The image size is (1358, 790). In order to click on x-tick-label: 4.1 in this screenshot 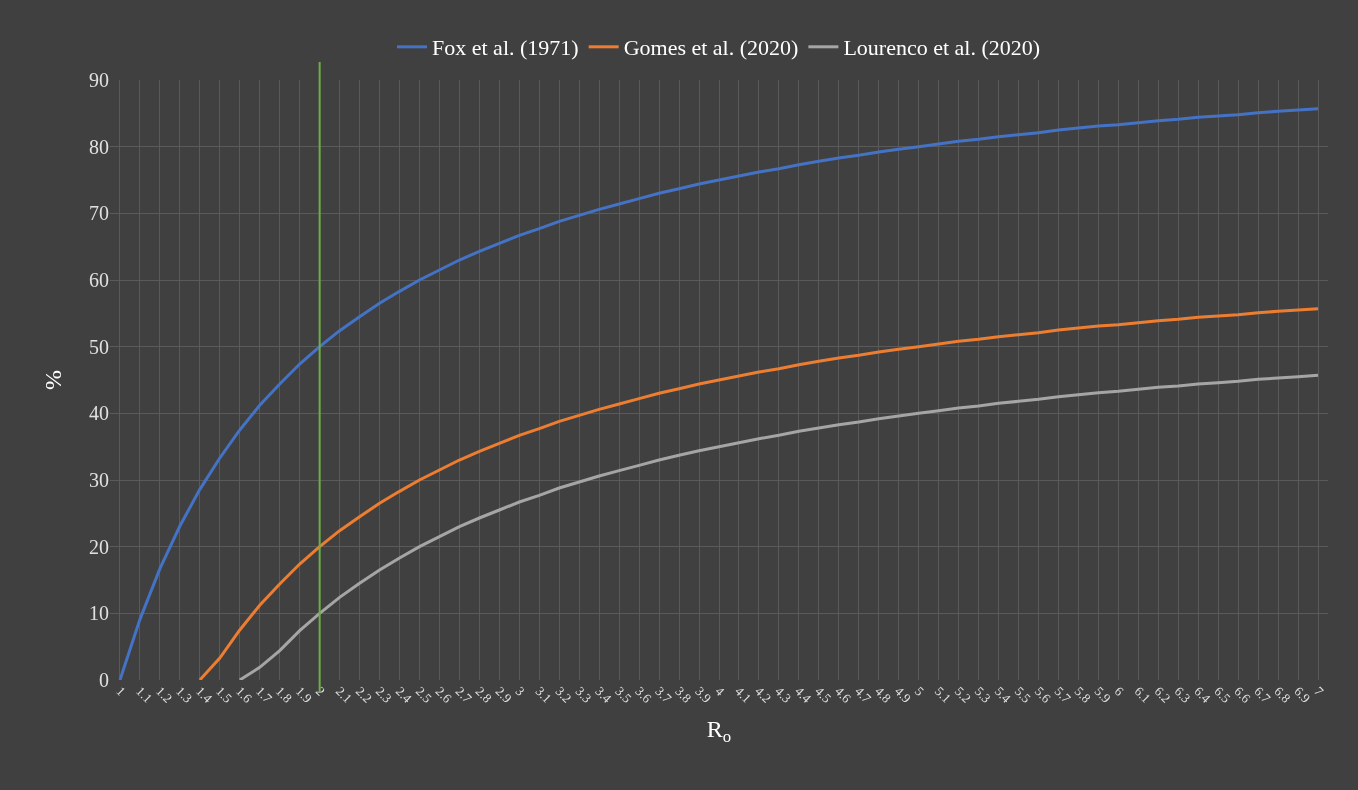, I will do `click(743, 694)`.